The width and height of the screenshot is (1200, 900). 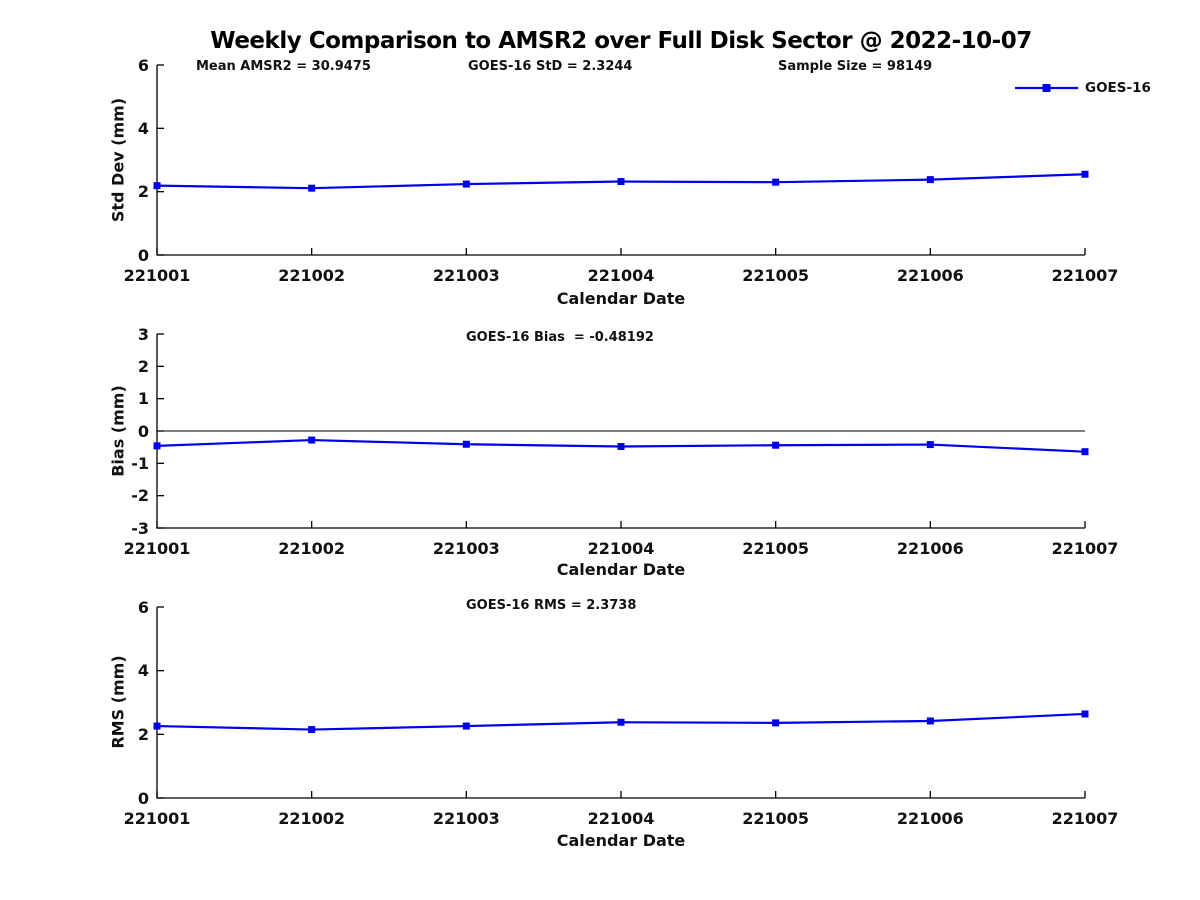 I want to click on rms-y-tick-label: 4, so click(x=143, y=671).